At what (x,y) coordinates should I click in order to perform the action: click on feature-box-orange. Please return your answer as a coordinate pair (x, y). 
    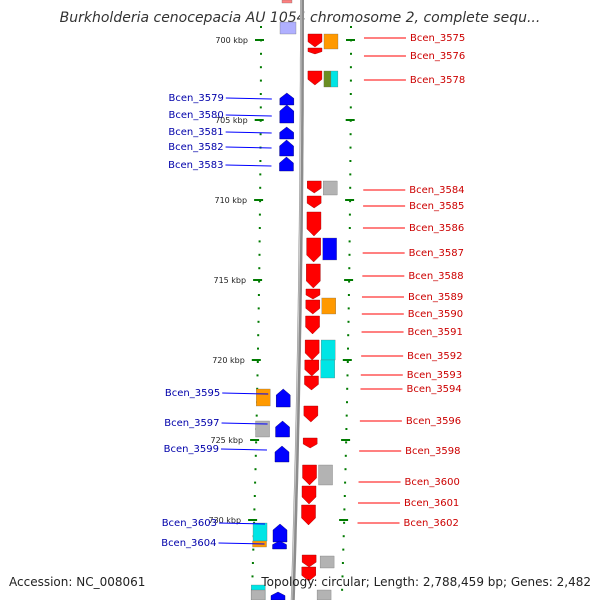
    Looking at the image, I should click on (328, 306).